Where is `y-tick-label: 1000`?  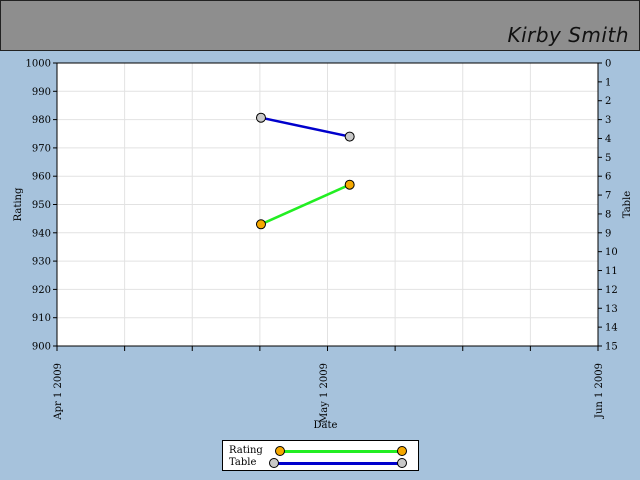 y-tick-label: 1000 is located at coordinates (38, 64).